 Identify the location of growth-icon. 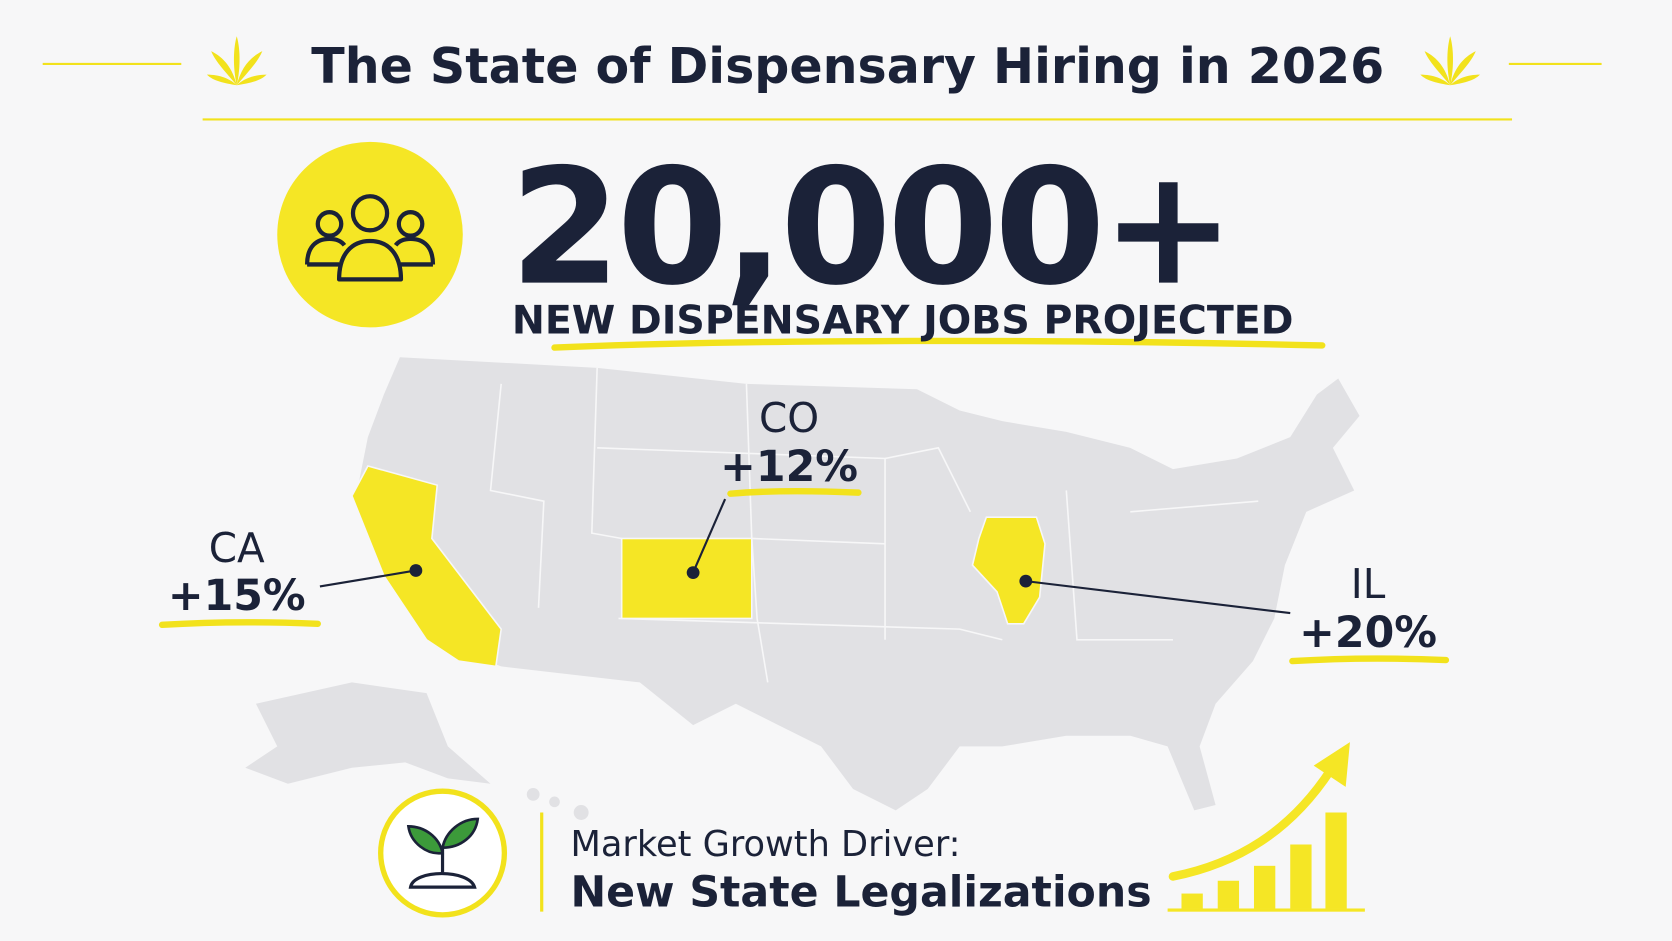
(1266, 827).